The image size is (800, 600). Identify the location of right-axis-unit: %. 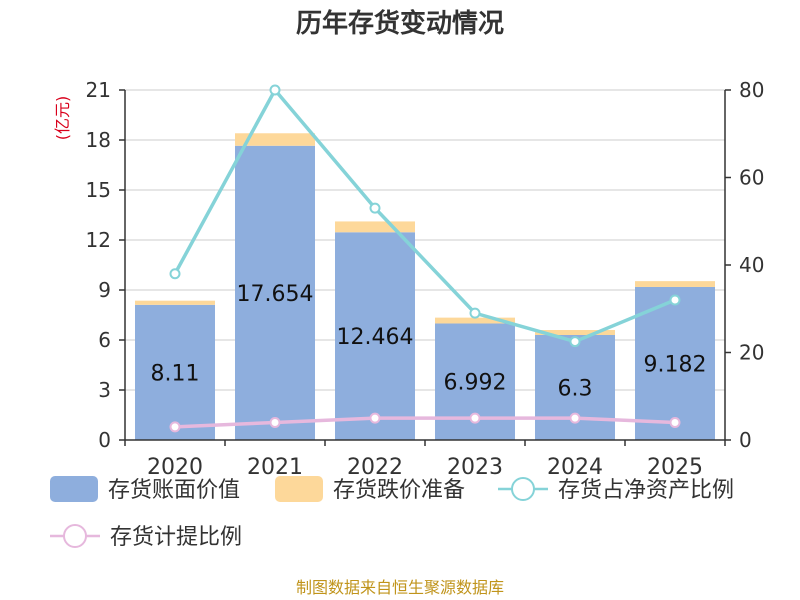
(798, 91).